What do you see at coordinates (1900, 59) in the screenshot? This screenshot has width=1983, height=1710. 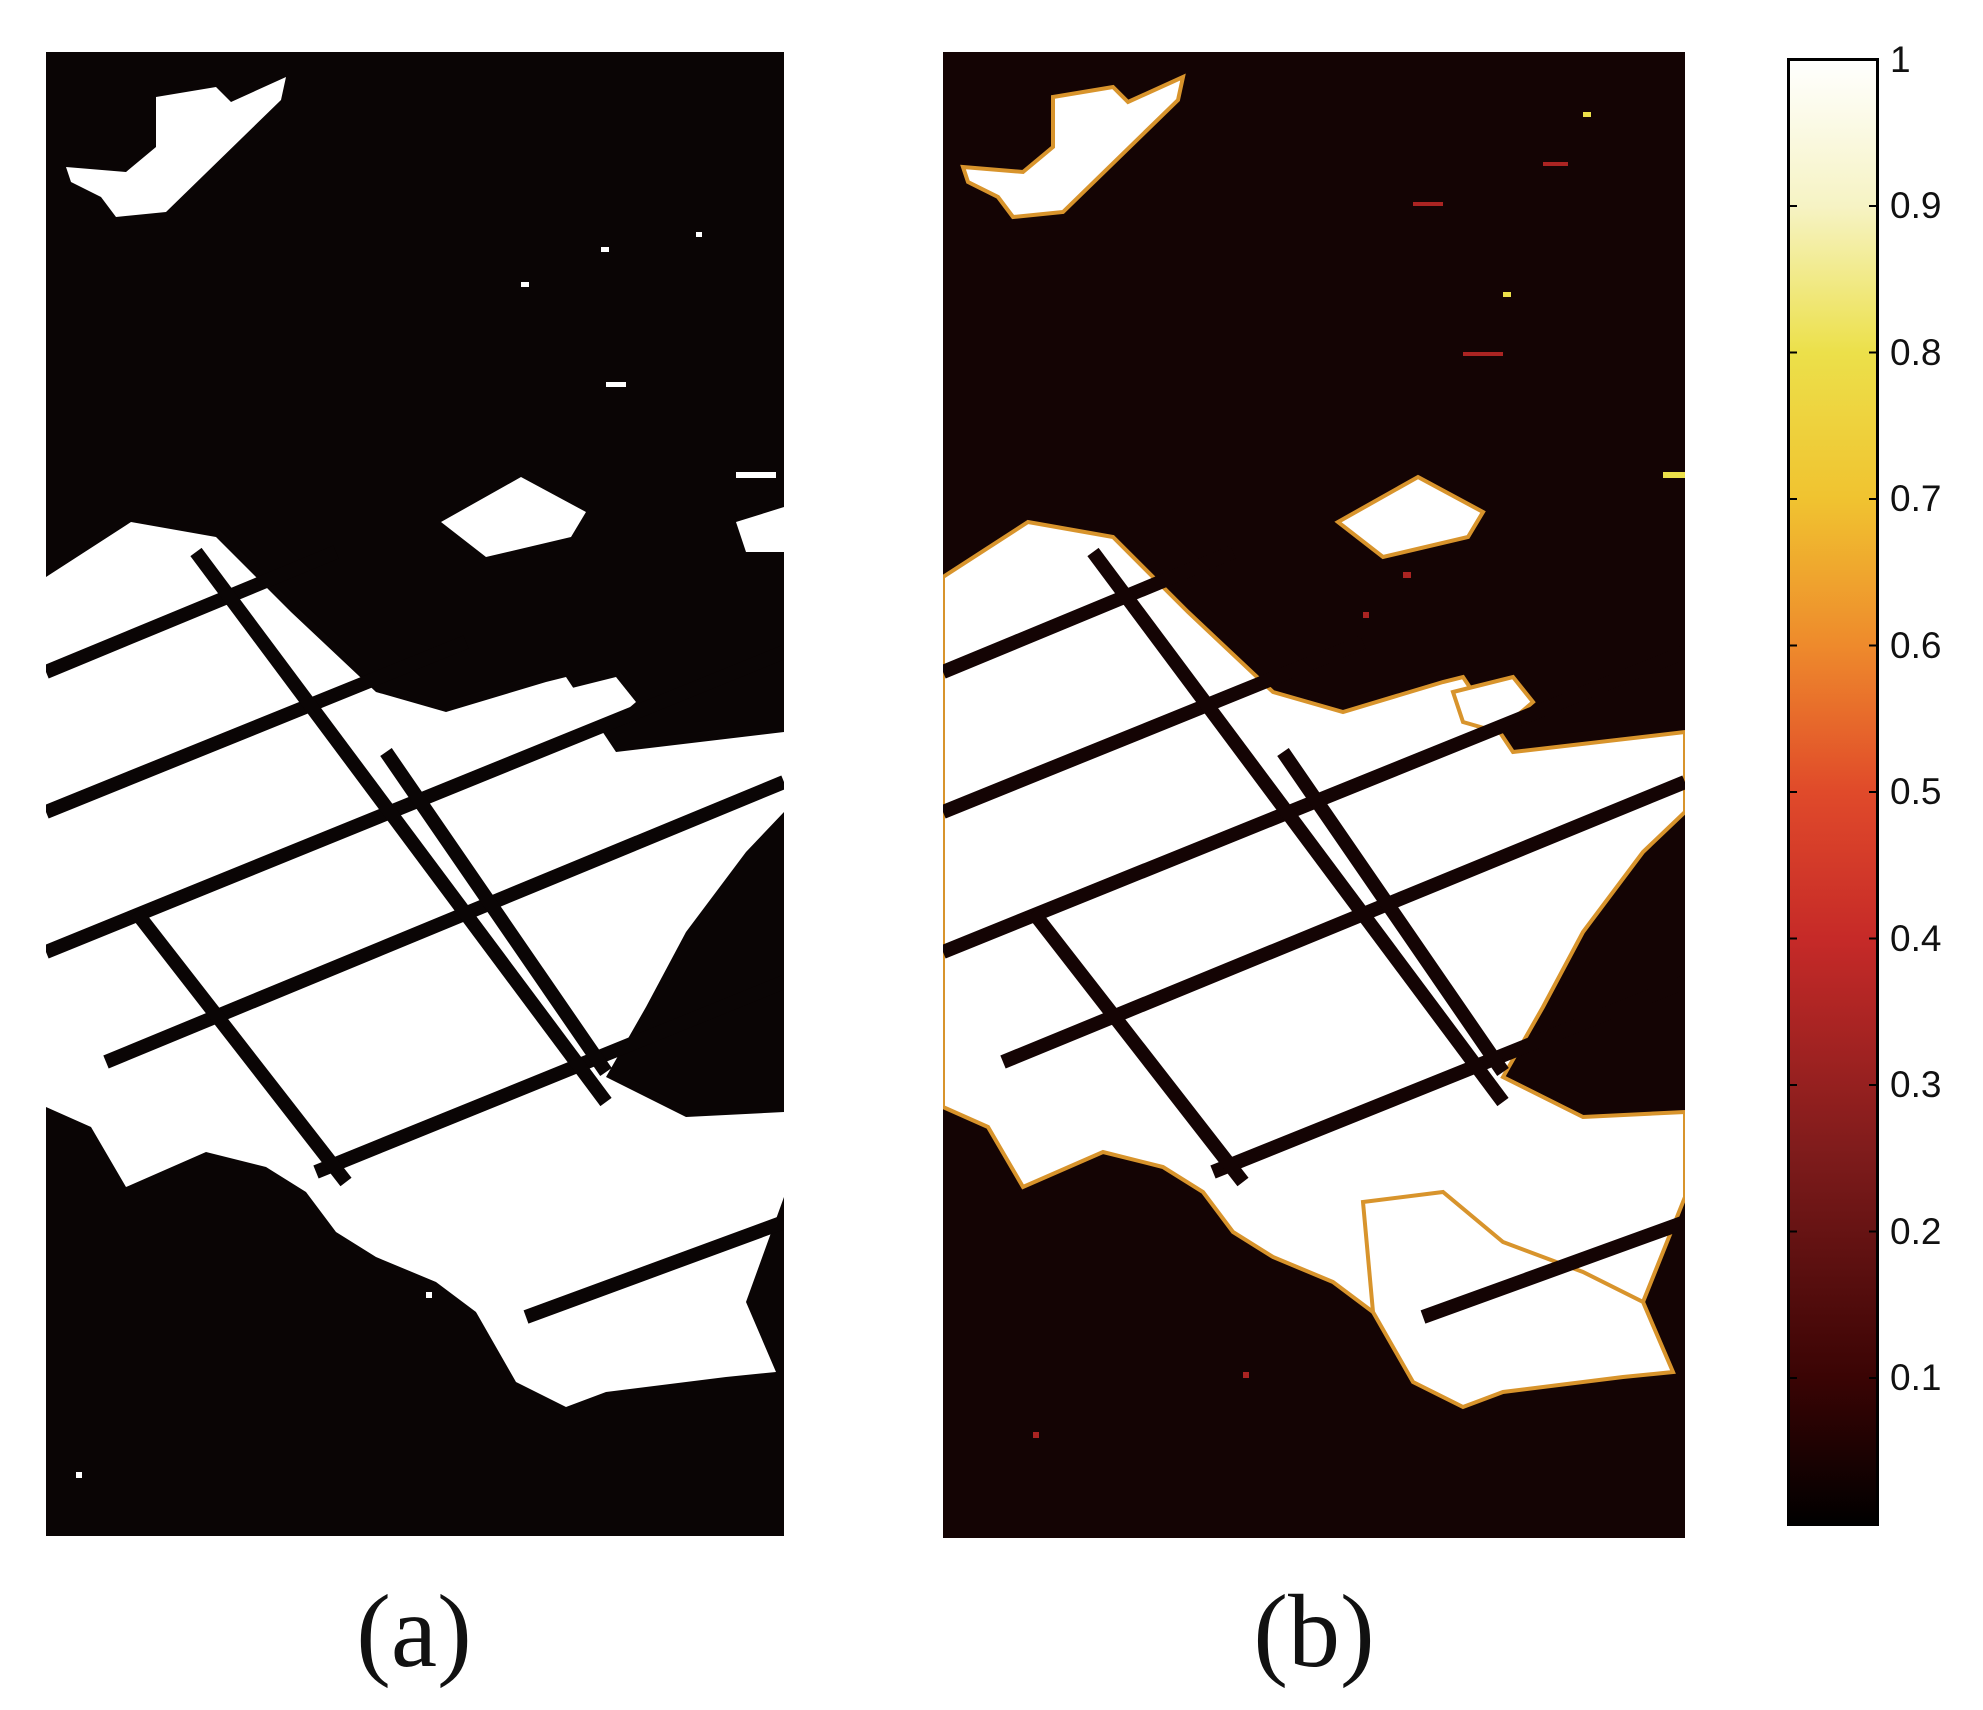 I see `colorbar-tick-label: 1` at bounding box center [1900, 59].